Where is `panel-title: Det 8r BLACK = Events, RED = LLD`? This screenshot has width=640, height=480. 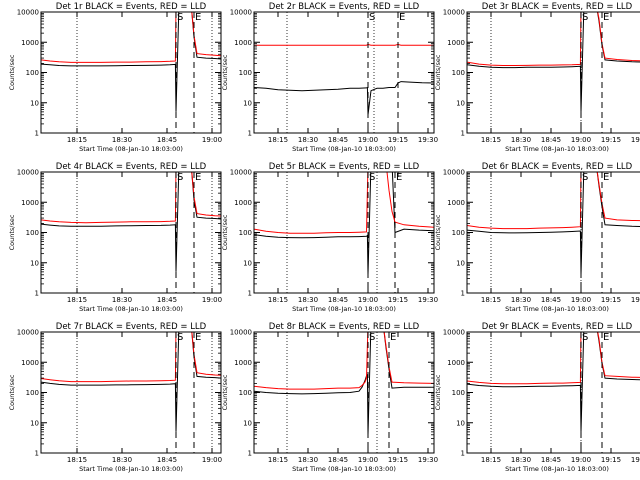
panel-title: Det 8r BLACK = Events, RED = LLD is located at coordinates (344, 327).